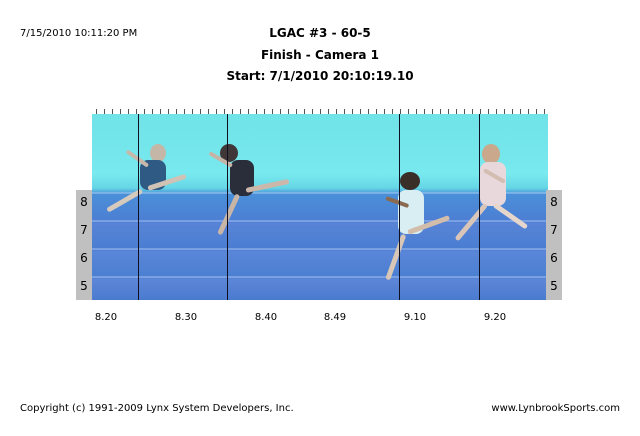 The image size is (640, 436). I want to click on timestamp: 7/15/2010 10:11:20 PM, so click(79, 33).